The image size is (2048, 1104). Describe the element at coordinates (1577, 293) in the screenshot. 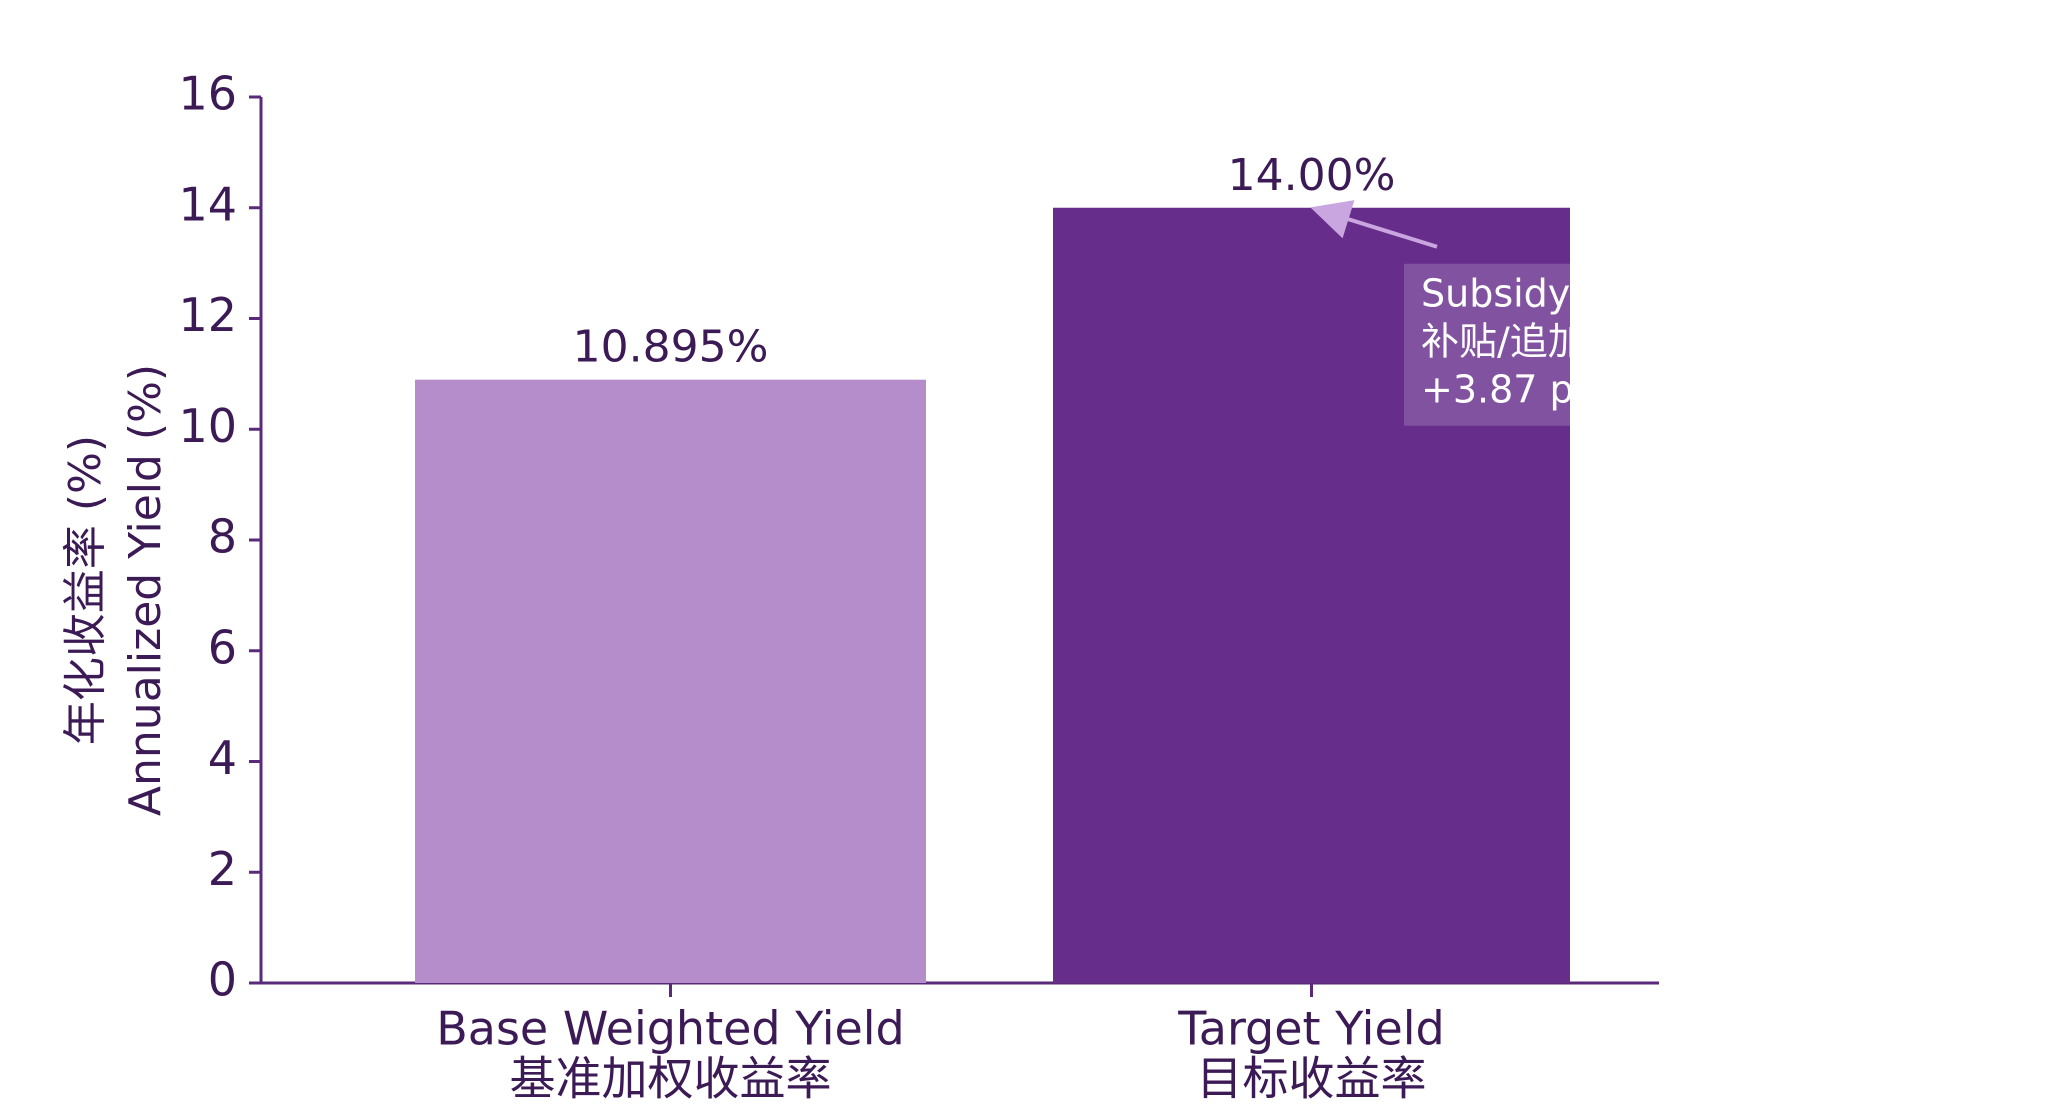

I see `annotation-text: Subsidy / Top-up` at that location.